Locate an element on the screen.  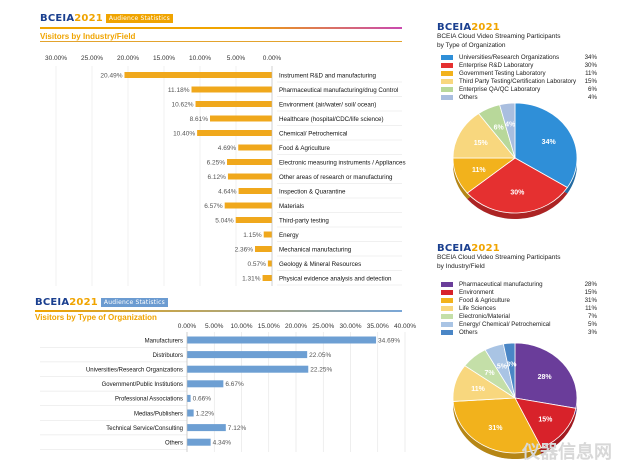
legend-value: 6% is located at coordinates (592, 89).